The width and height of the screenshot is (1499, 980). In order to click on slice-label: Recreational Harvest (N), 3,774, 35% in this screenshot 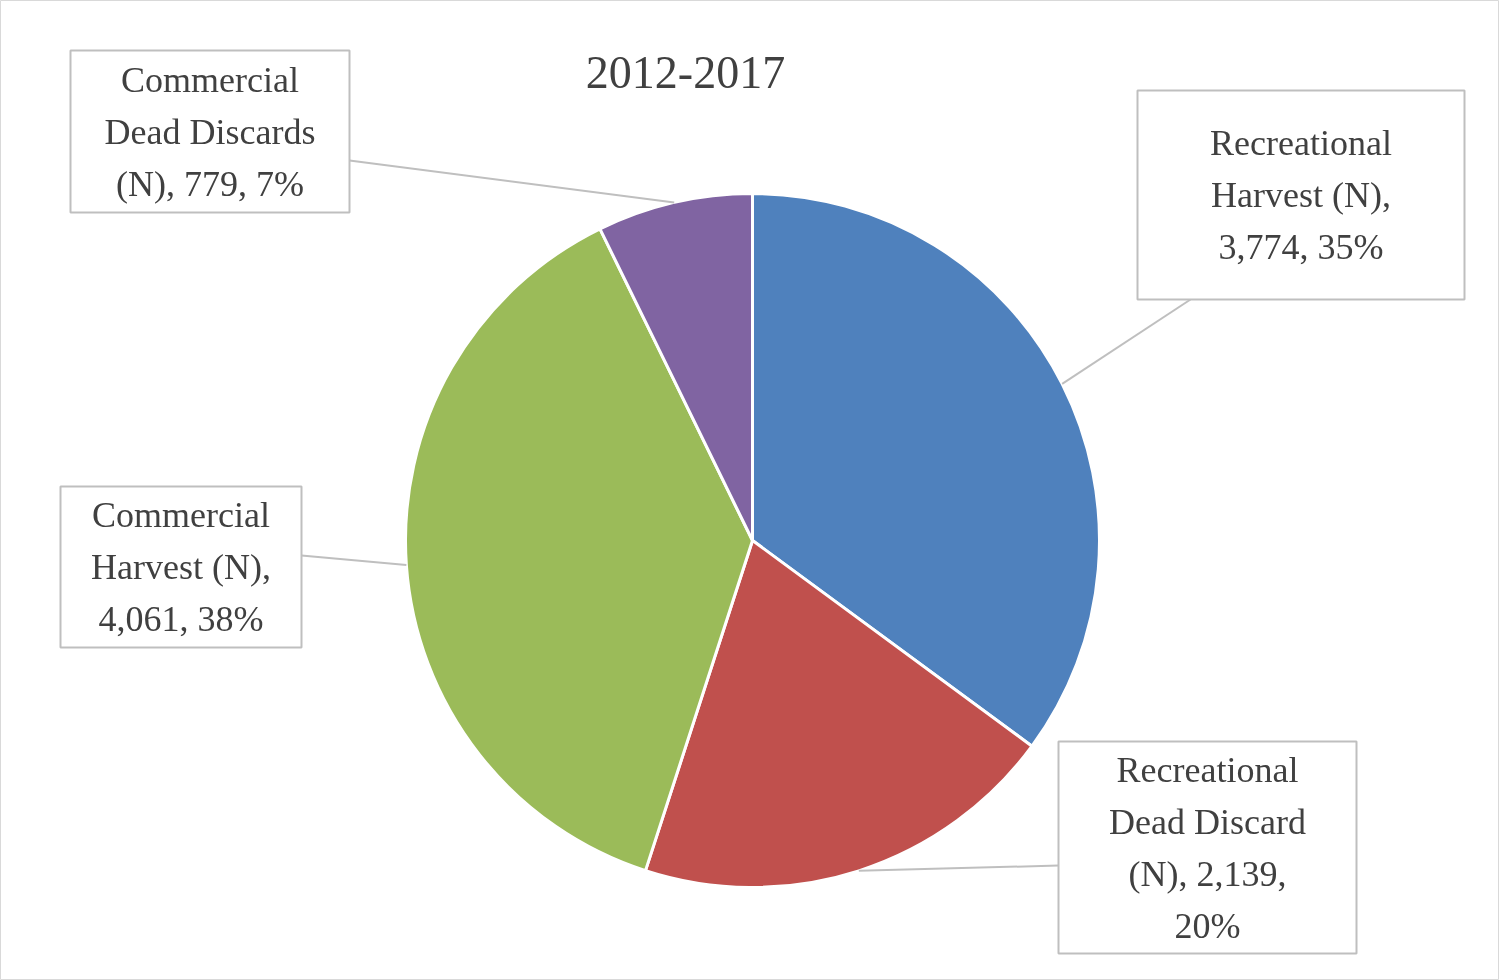, I will do `click(1301, 195)`.